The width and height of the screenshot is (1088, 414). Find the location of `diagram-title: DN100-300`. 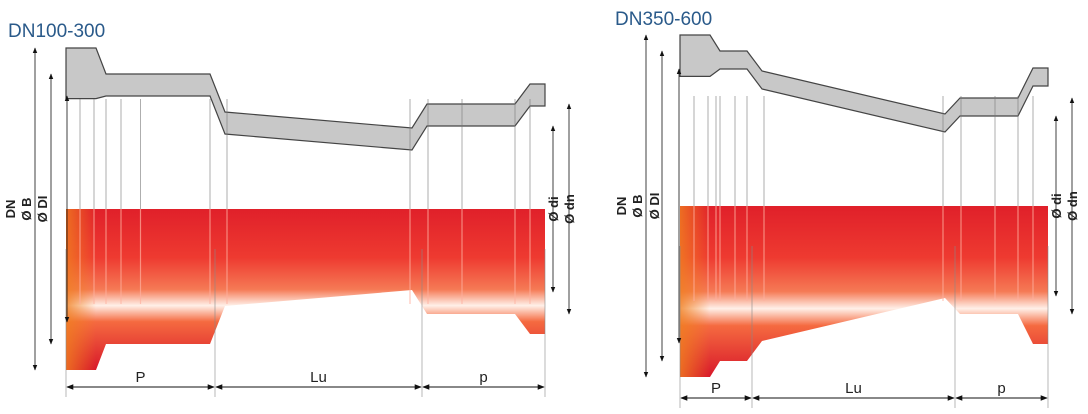

diagram-title: DN100-300 is located at coordinates (56, 31).